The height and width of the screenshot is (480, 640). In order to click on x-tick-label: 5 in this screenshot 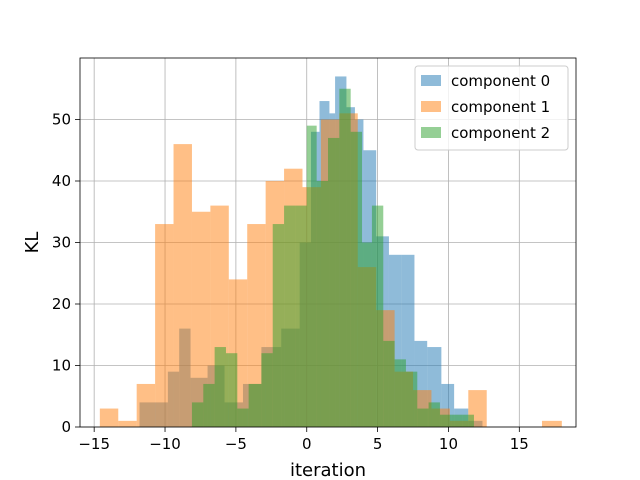, I will do `click(378, 444)`.